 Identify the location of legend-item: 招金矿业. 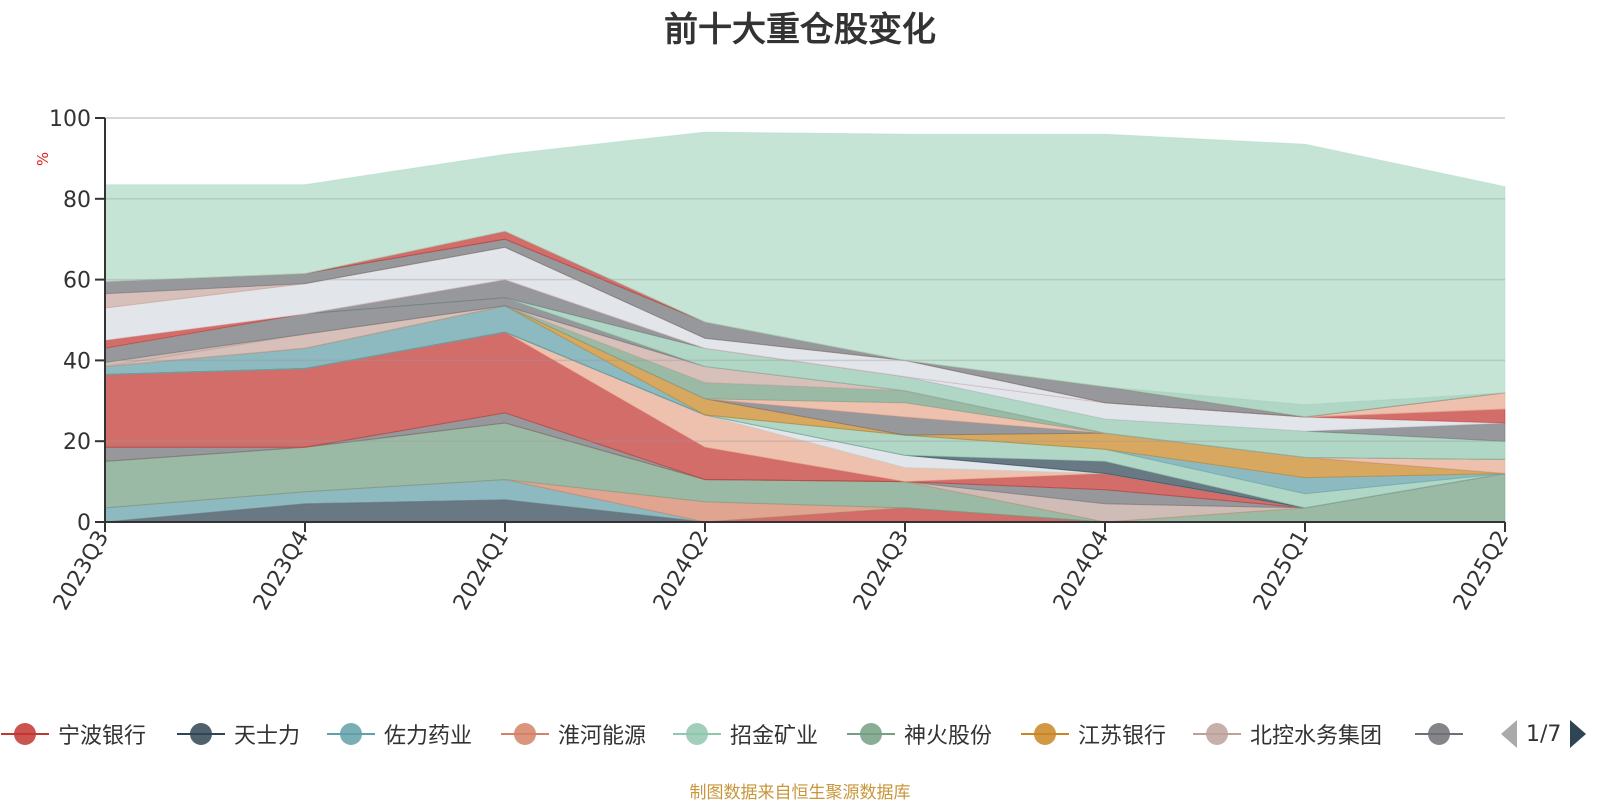
(745, 734).